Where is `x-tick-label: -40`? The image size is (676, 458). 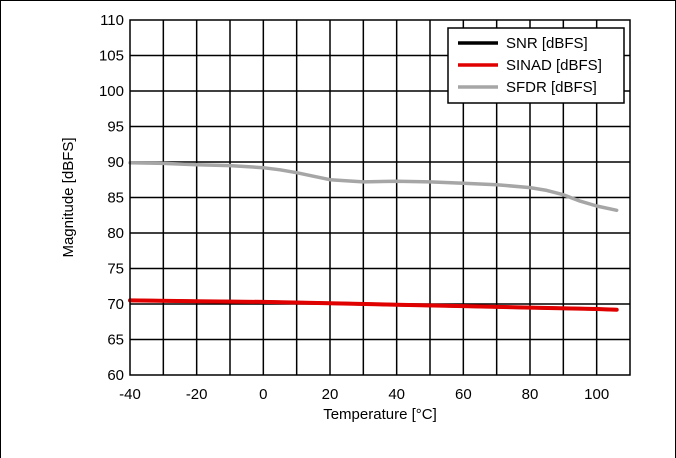
x-tick-label: -40 is located at coordinates (130, 394).